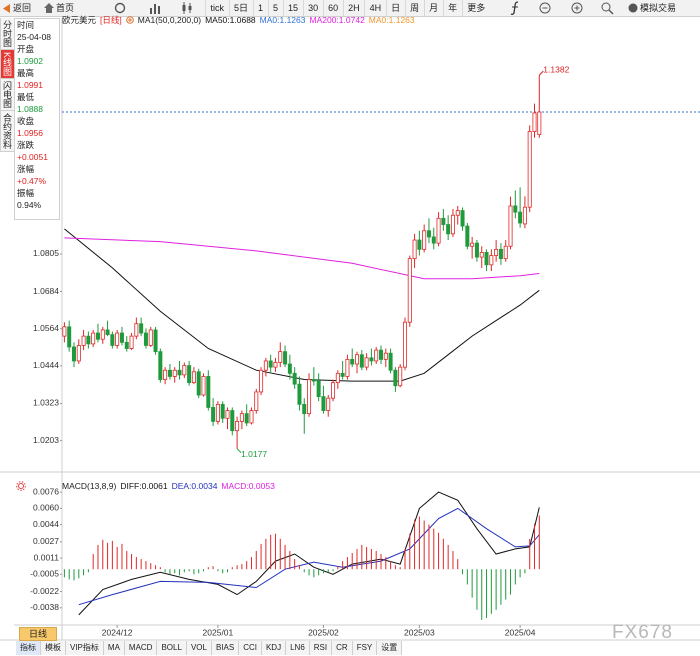  What do you see at coordinates (332, 8) in the screenshot?
I see `period-tab: 60` at bounding box center [332, 8].